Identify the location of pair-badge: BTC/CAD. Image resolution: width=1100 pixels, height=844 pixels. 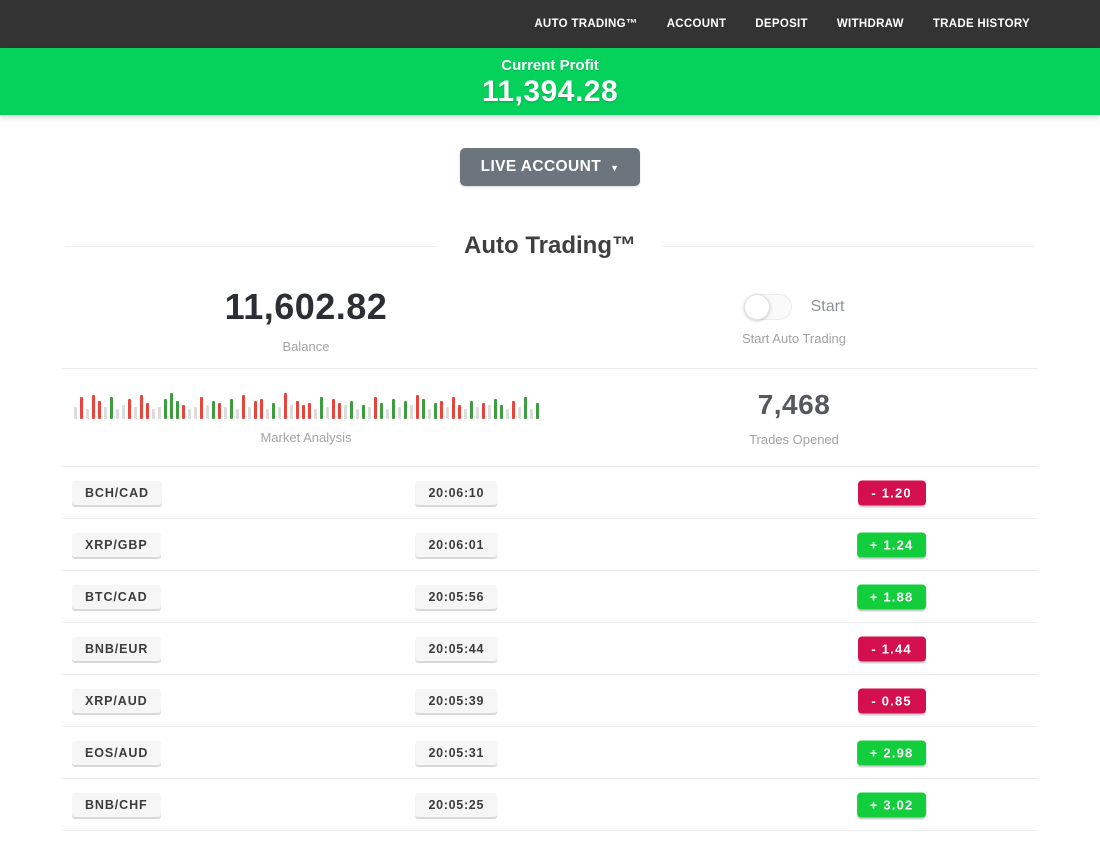
(116, 596).